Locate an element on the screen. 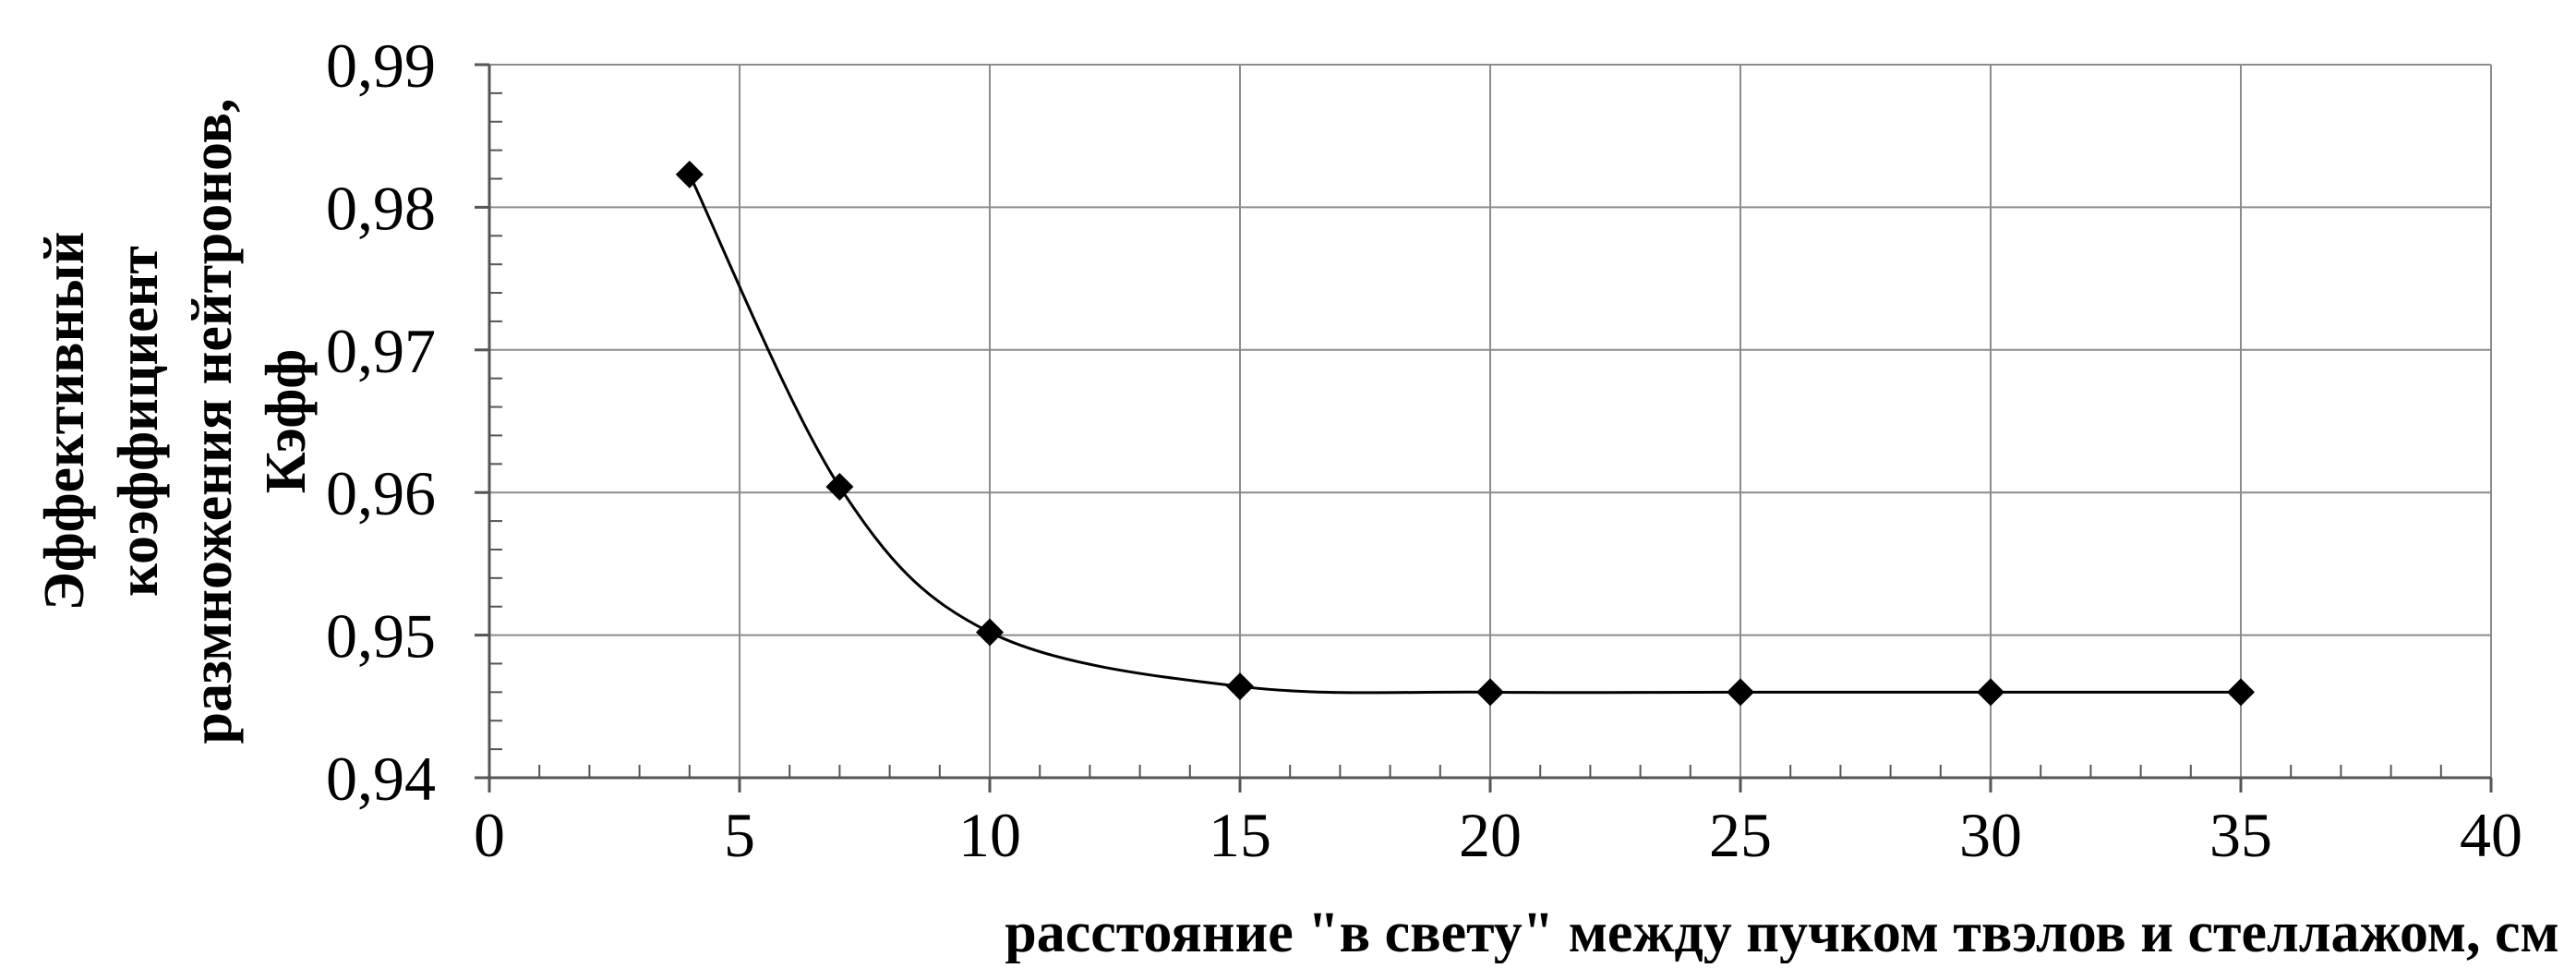 The height and width of the screenshot is (968, 2576). y-tick-label: 0,99 is located at coordinates (381, 65).